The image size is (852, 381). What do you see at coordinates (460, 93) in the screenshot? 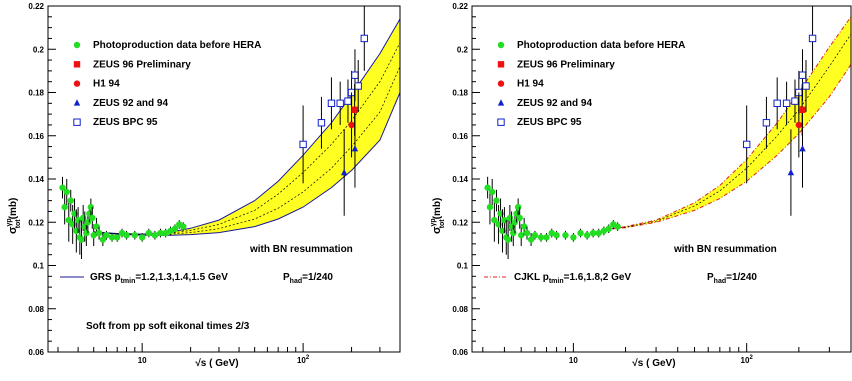
I see `y-tick-label: 0.18` at bounding box center [460, 93].